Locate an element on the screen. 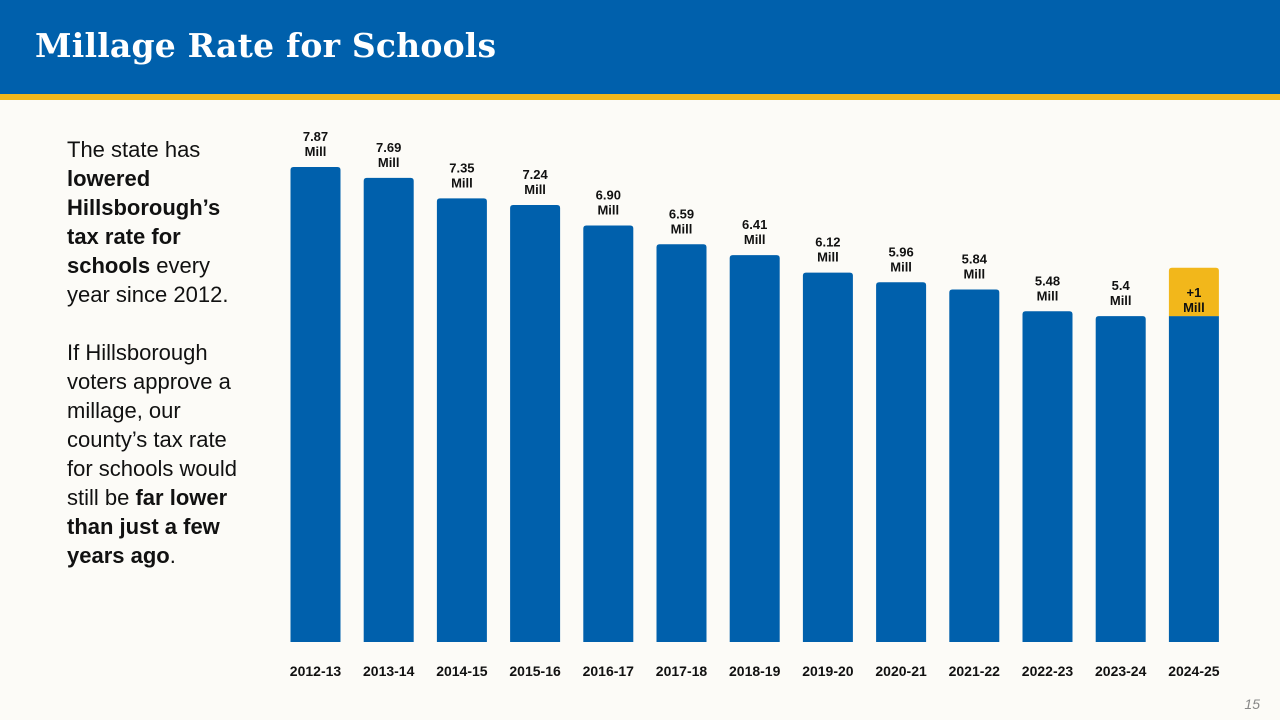  bar-unit-label-2013-14: Mill is located at coordinates (389, 162).